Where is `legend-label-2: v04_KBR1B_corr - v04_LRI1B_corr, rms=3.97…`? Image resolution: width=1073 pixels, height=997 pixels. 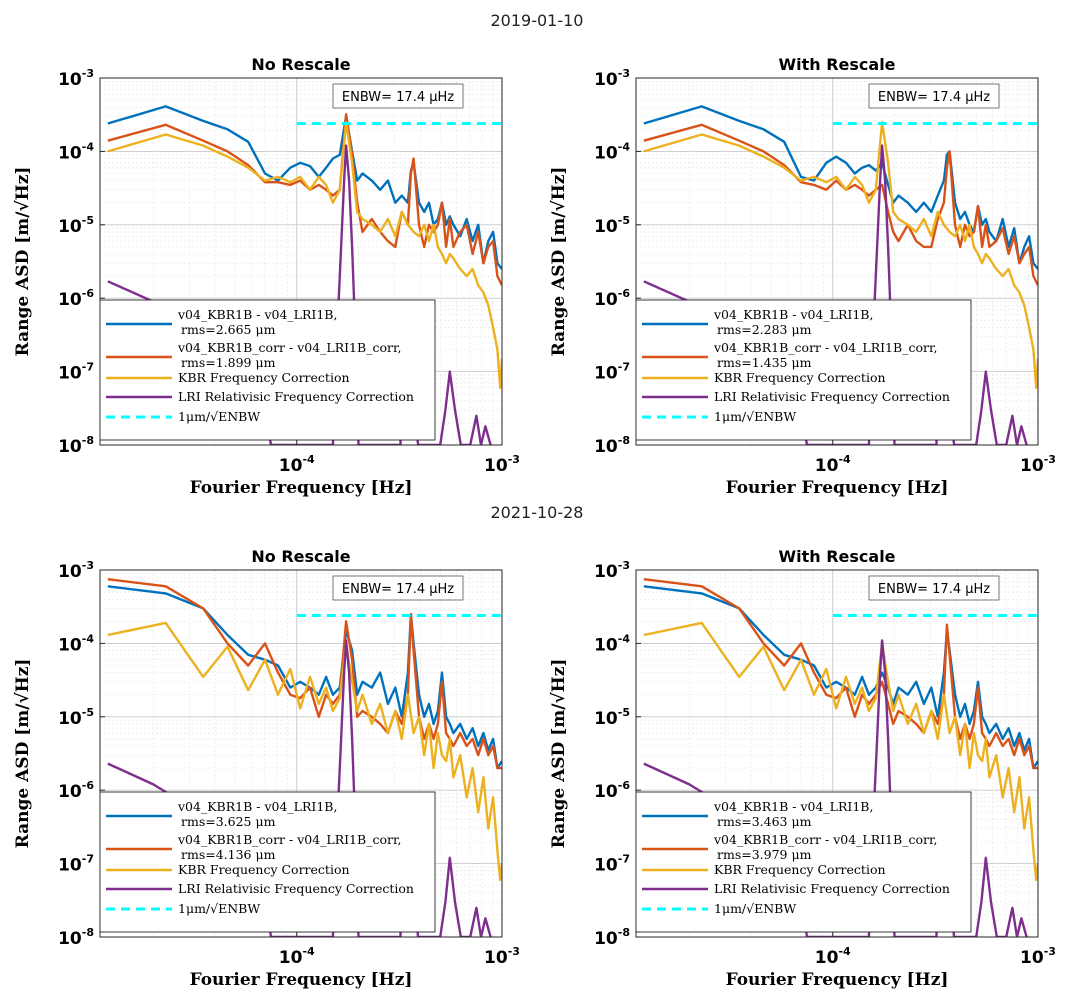
legend-label-2: v04_KBR1B_corr - v04_LRI1B_corr, rms=3.97… is located at coordinates (825, 847).